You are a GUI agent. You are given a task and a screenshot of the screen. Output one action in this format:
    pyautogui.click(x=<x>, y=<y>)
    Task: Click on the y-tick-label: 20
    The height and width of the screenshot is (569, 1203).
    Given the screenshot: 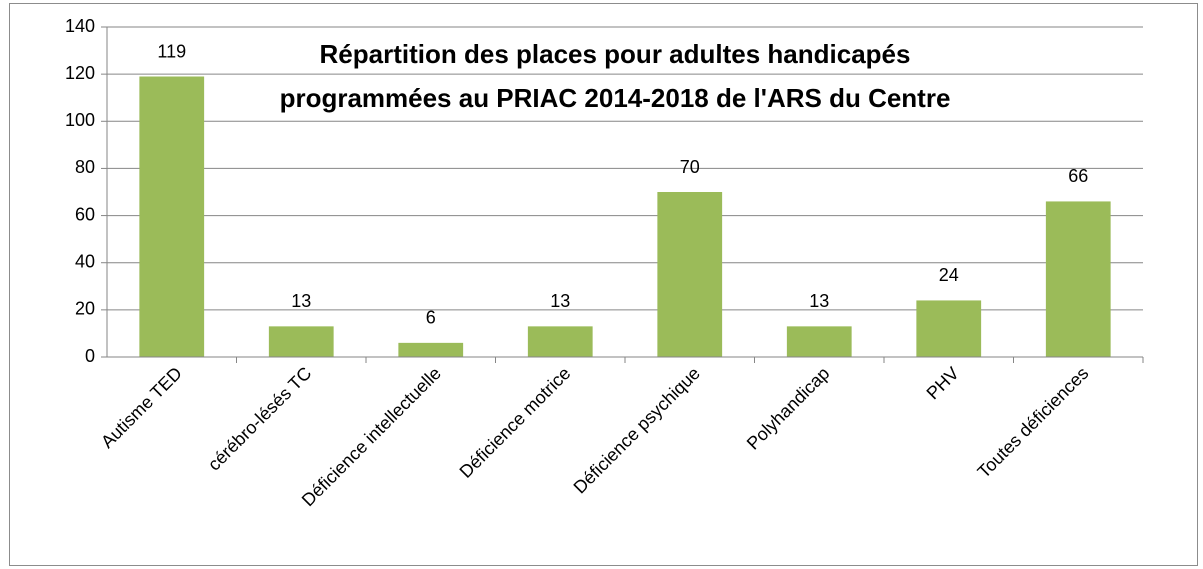 What is the action you would take?
    pyautogui.click(x=85, y=309)
    